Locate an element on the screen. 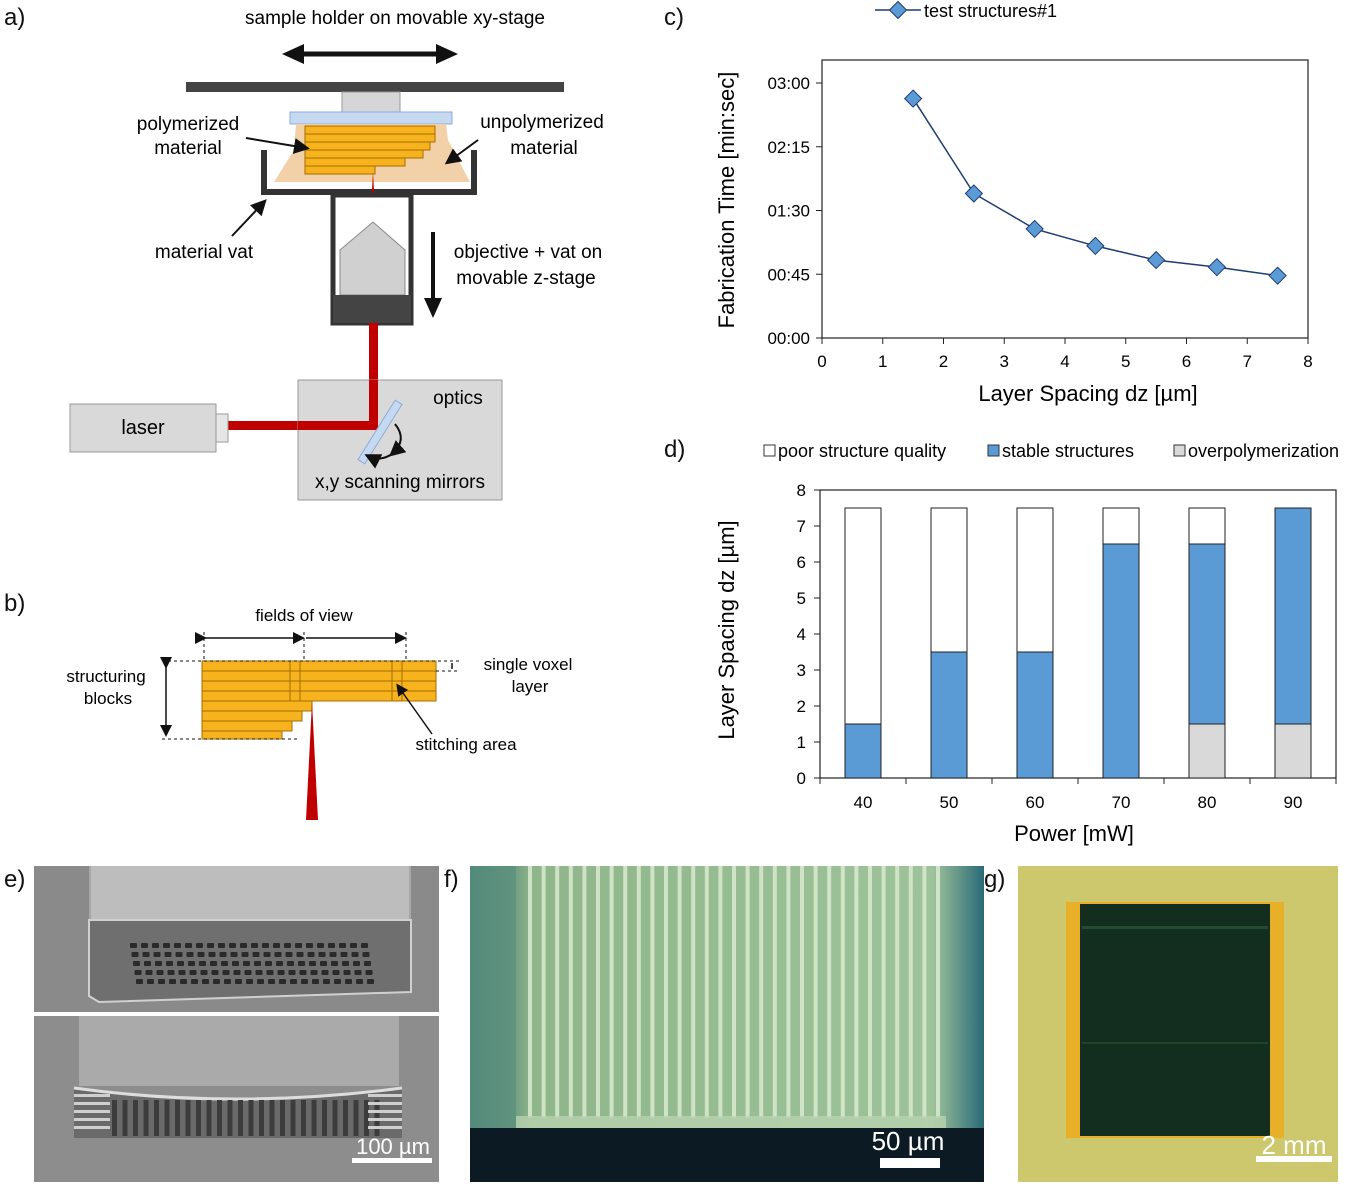 The image size is (1367, 1187). panel-c-label: c) is located at coordinates (674, 17).